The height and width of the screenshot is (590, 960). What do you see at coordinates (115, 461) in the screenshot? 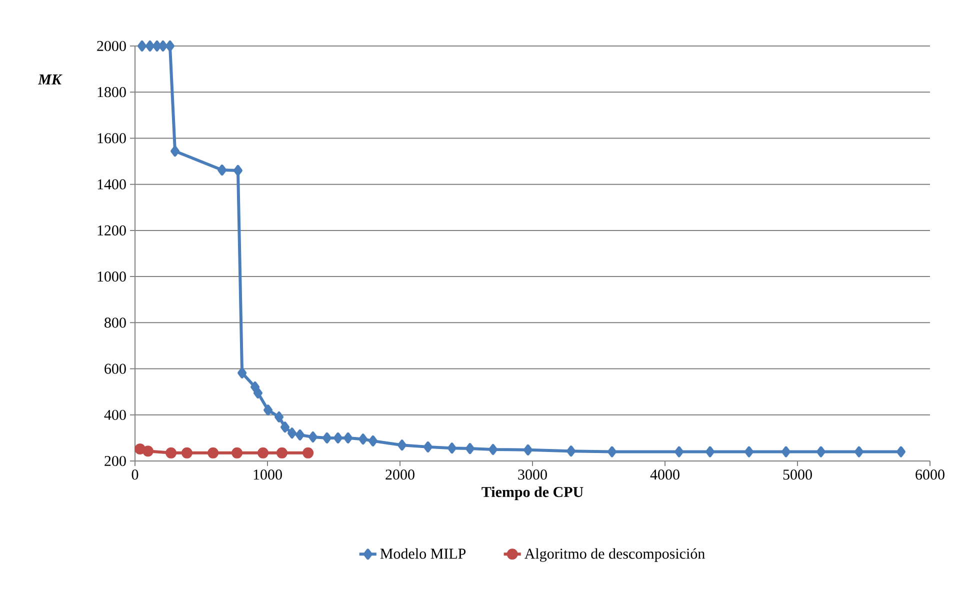
I see `y-tick-label: 200` at bounding box center [115, 461].